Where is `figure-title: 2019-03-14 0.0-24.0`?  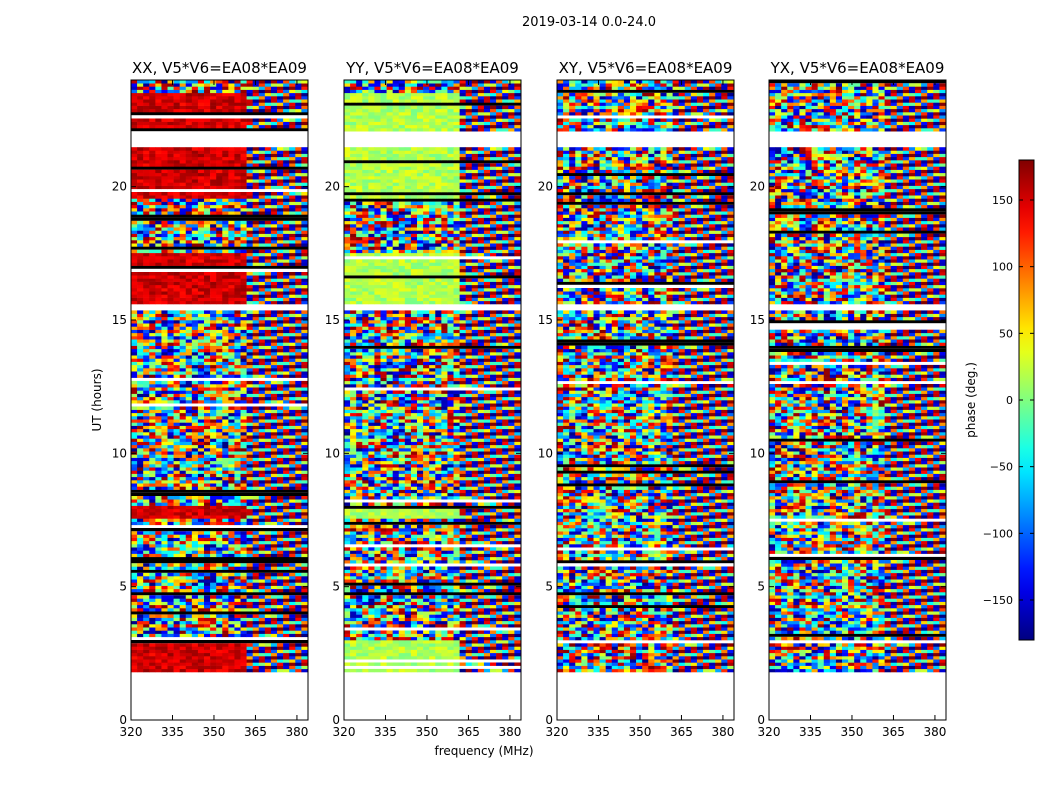
figure-title: 2019-03-14 0.0-24.0 is located at coordinates (589, 22).